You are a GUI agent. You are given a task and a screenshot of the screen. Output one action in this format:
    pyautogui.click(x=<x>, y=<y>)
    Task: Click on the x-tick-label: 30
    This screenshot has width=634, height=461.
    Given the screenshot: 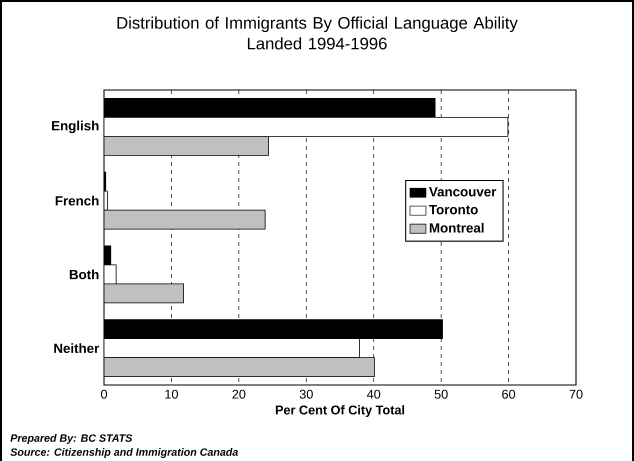 What is the action you would take?
    pyautogui.click(x=306, y=394)
    